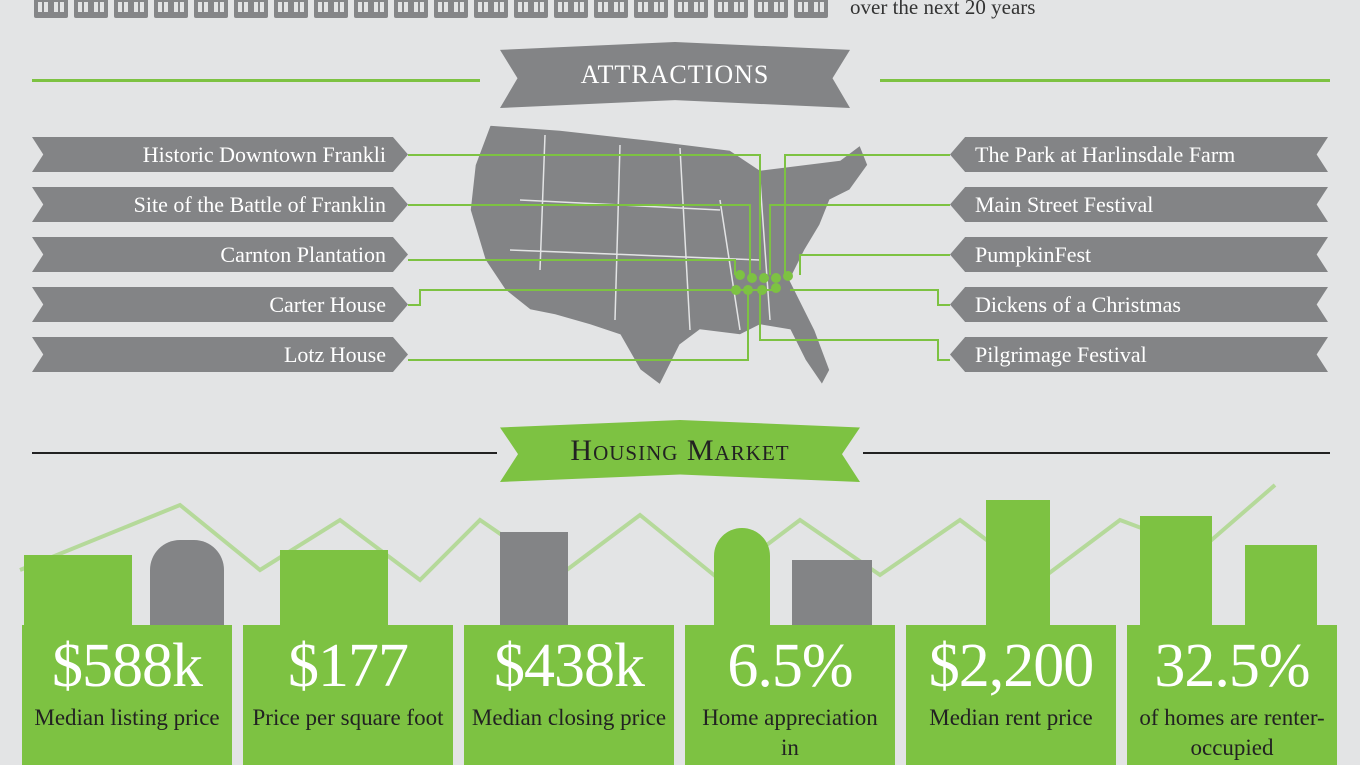  I want to click on stat-label: Median closing price, so click(569, 717).